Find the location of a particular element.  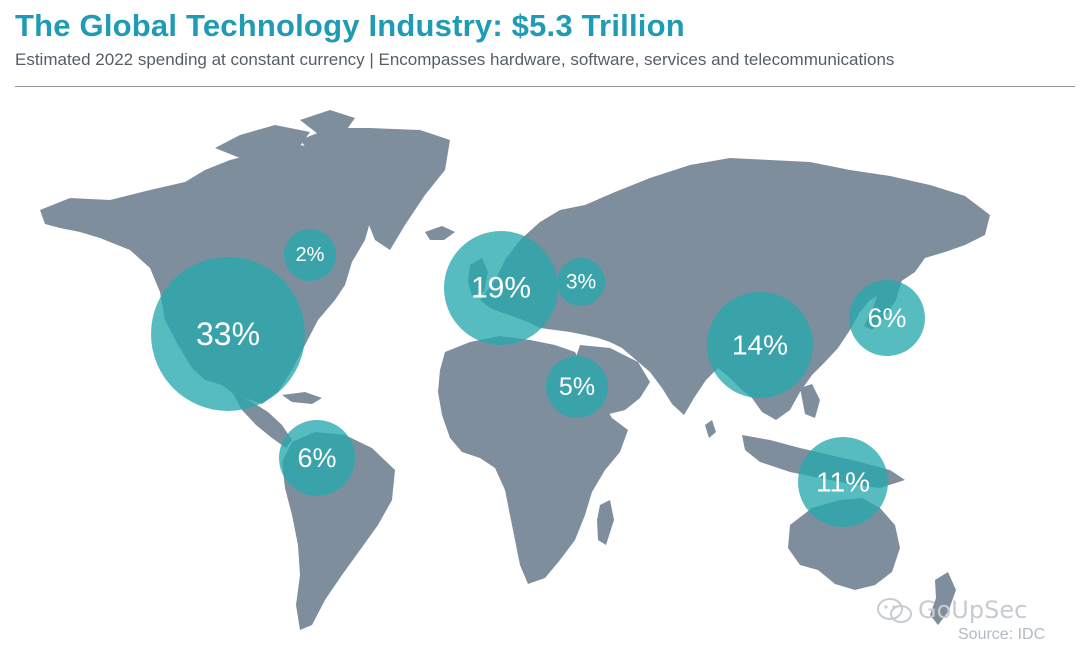

philippines-land is located at coordinates (810, 401).